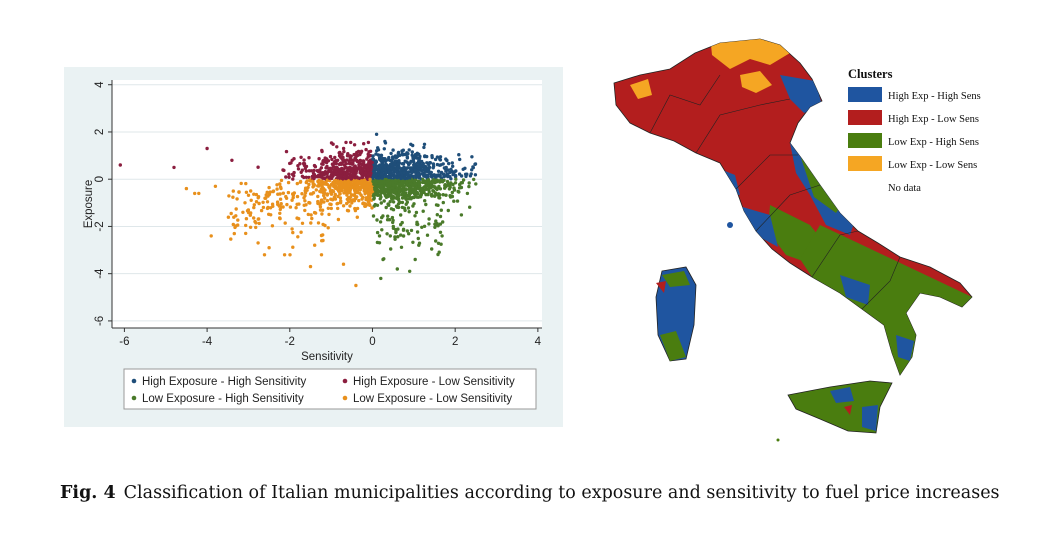  I want to click on sicily-patch-east, so click(870, 418).